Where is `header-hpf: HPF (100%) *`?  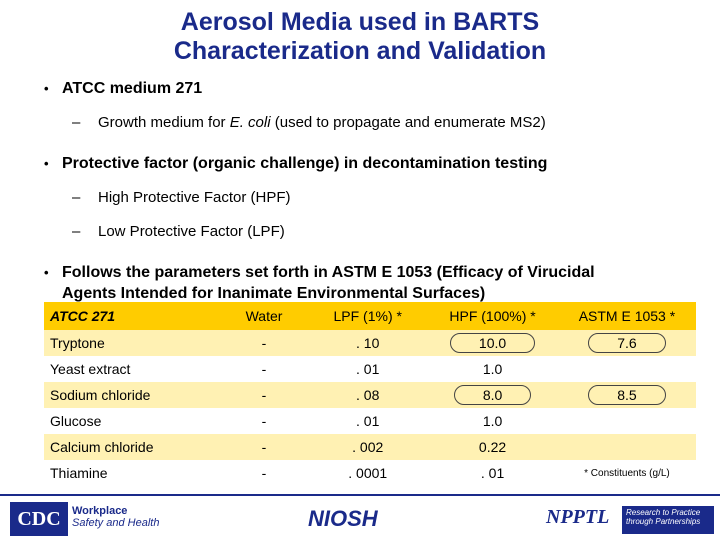
header-hpf: HPF (100%) * is located at coordinates (492, 316).